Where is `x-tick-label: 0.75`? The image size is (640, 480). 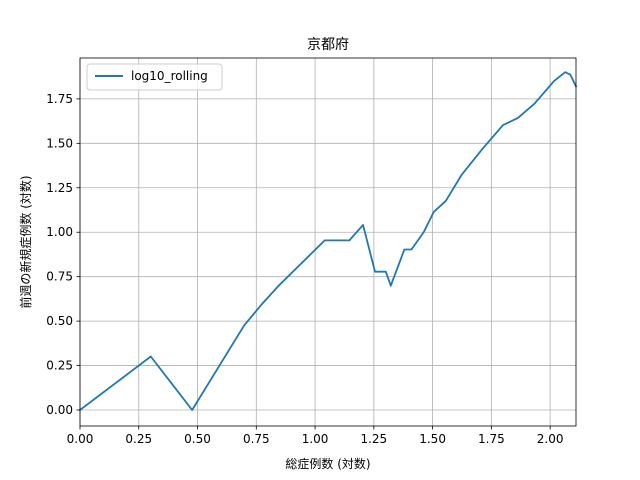 x-tick-label: 0.75 is located at coordinates (256, 439).